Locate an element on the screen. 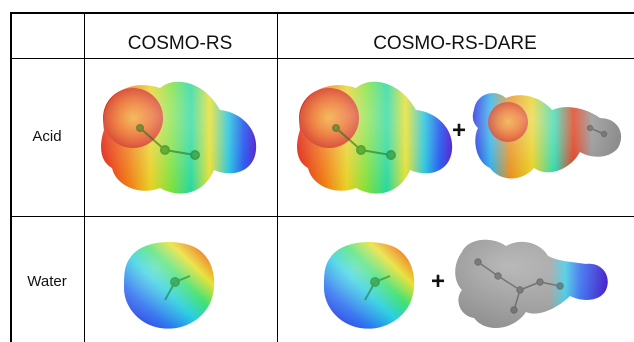 The width and height of the screenshot is (634, 342). plus-sign-water: + is located at coordinates (438, 281).